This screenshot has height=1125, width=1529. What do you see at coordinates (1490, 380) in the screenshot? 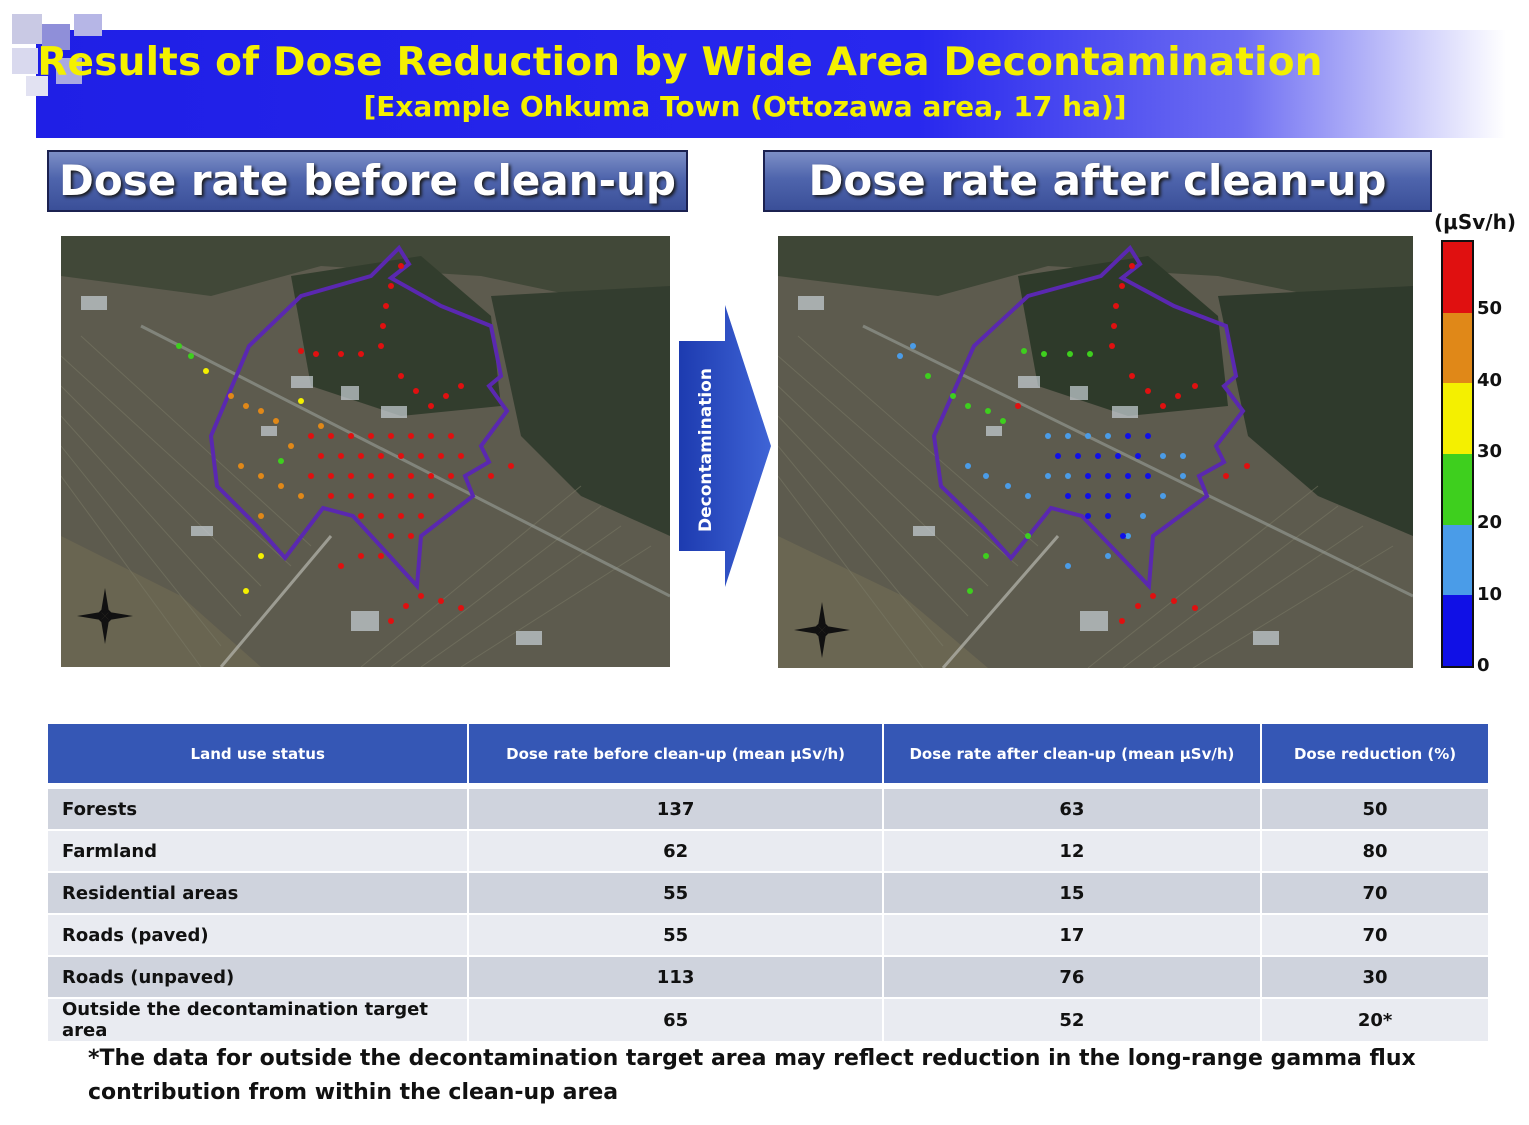
I see `legend-tick-label: 40` at bounding box center [1490, 380].